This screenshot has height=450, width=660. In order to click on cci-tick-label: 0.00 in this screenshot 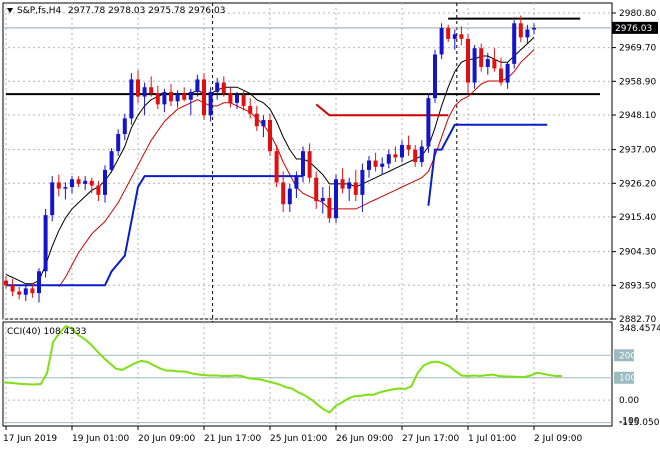, I will do `click(629, 401)`.